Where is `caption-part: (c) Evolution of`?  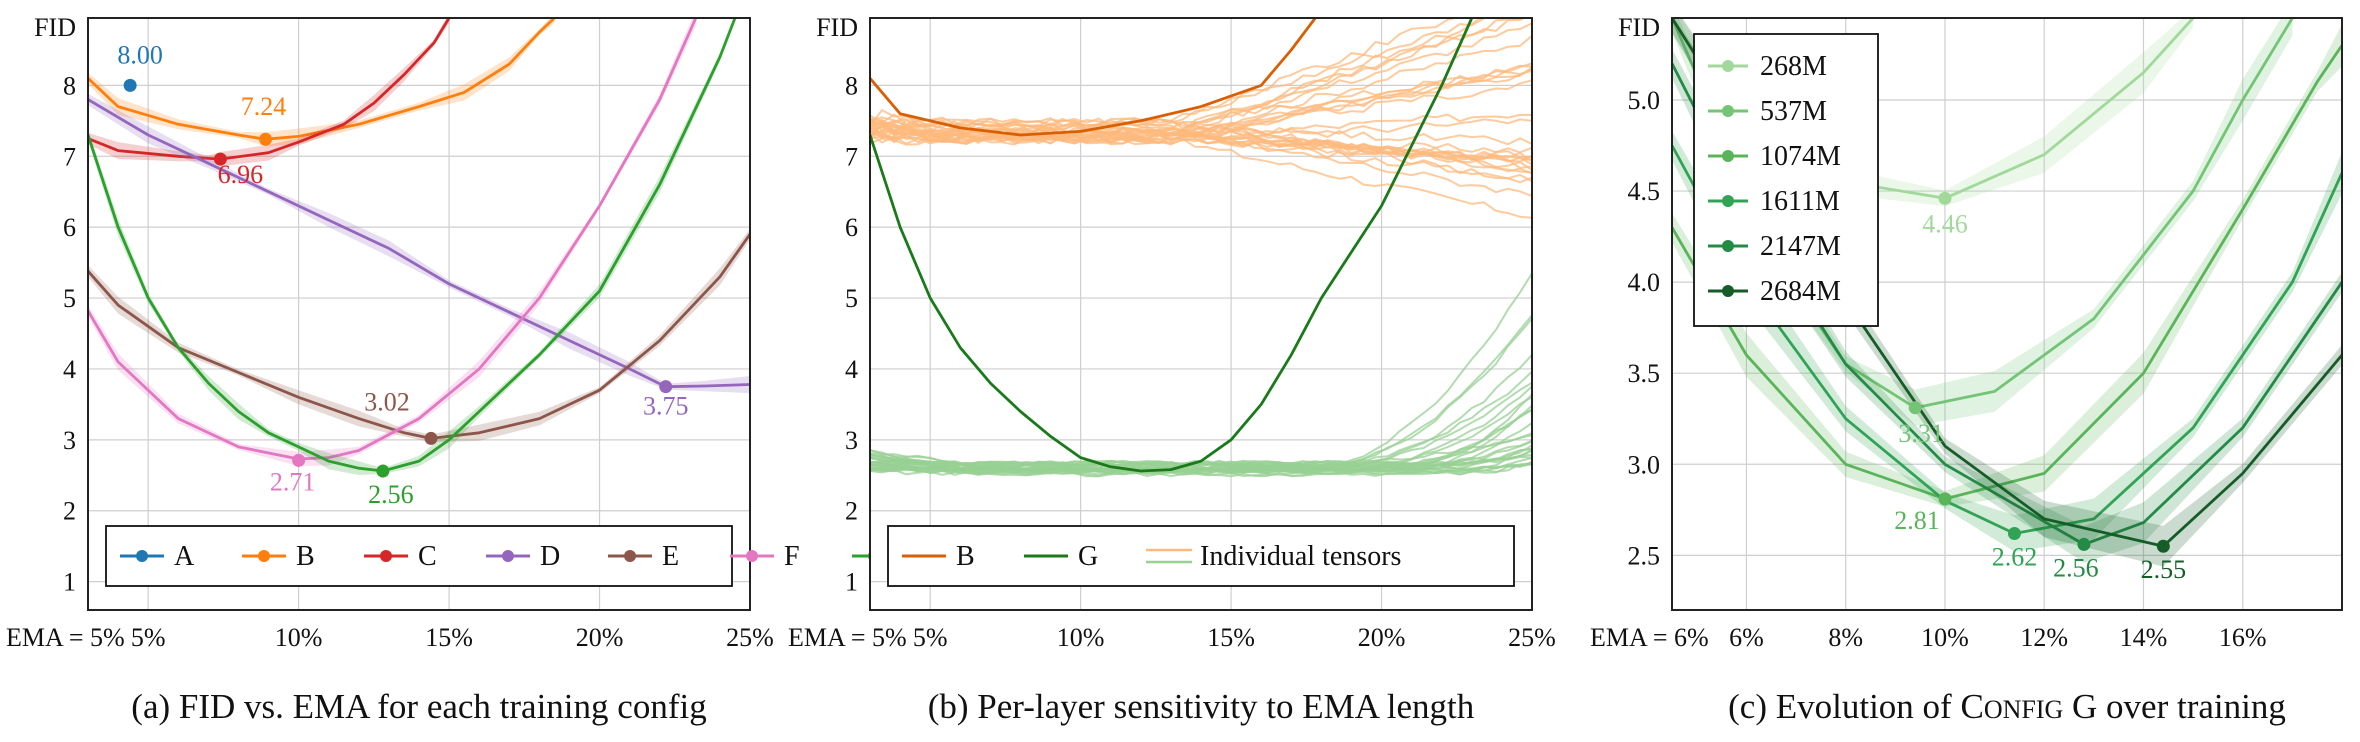 caption-part: (c) Evolution of is located at coordinates (1844, 706).